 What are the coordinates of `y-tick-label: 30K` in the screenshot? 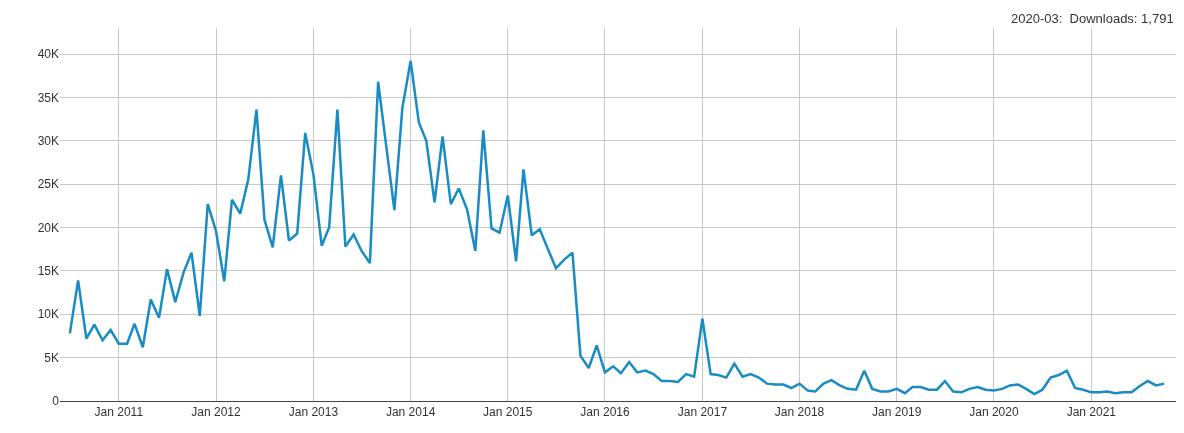 It's located at (48, 140).